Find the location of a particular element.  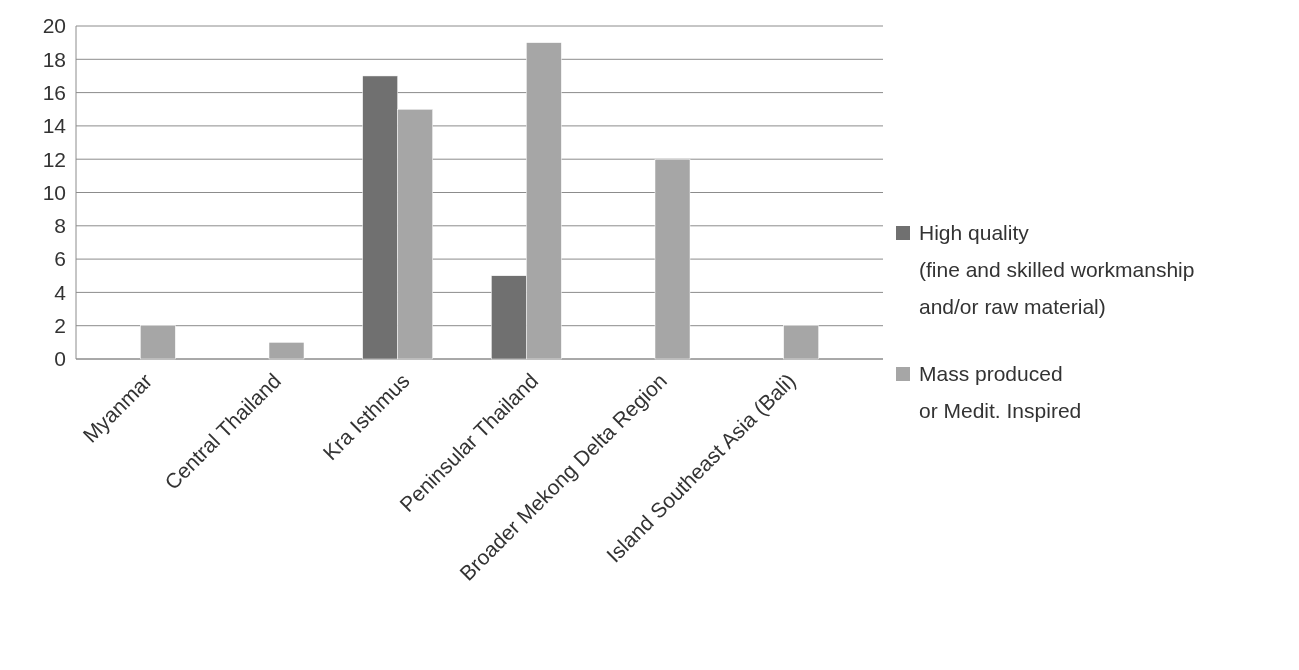

legend-label: Mass produced or Medit. Inspired is located at coordinates (1000, 392).